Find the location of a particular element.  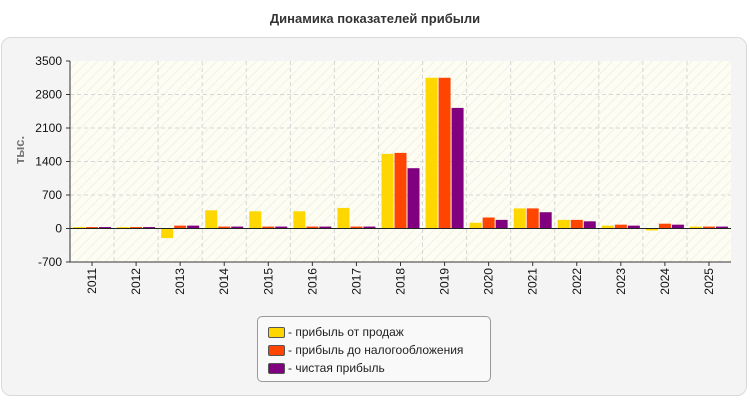

legend-item-pretax: - прибыль до налогообложения is located at coordinates (379, 350).